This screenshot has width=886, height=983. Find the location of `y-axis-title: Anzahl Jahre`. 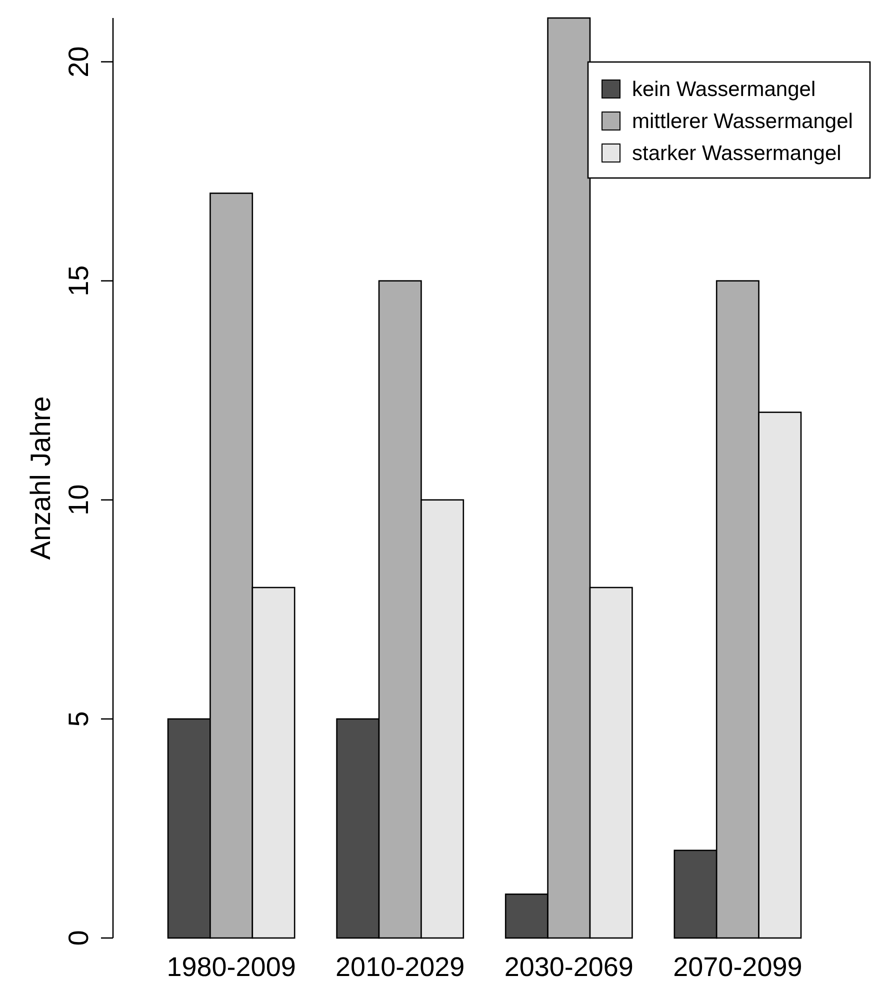

y-axis-title: Anzahl Jahre is located at coordinates (40, 478).